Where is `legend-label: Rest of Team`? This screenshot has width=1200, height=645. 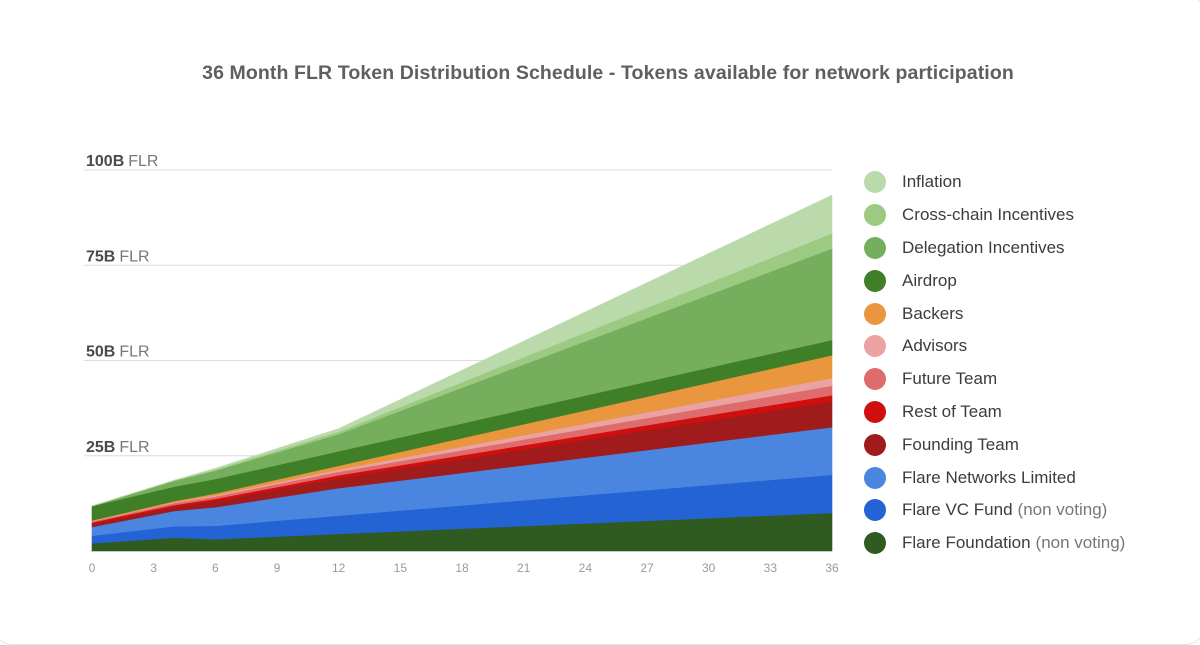
legend-label: Rest of Team is located at coordinates (952, 411).